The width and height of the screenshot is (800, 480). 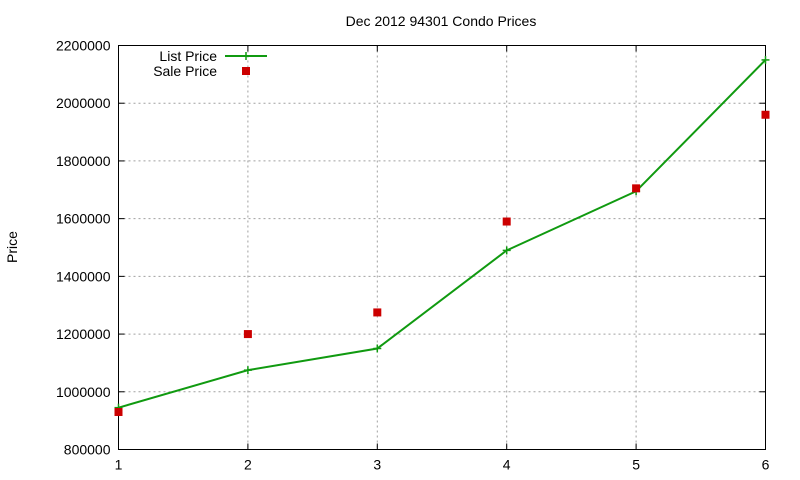 I want to click on y-tick-label: 1800000, so click(x=83, y=161).